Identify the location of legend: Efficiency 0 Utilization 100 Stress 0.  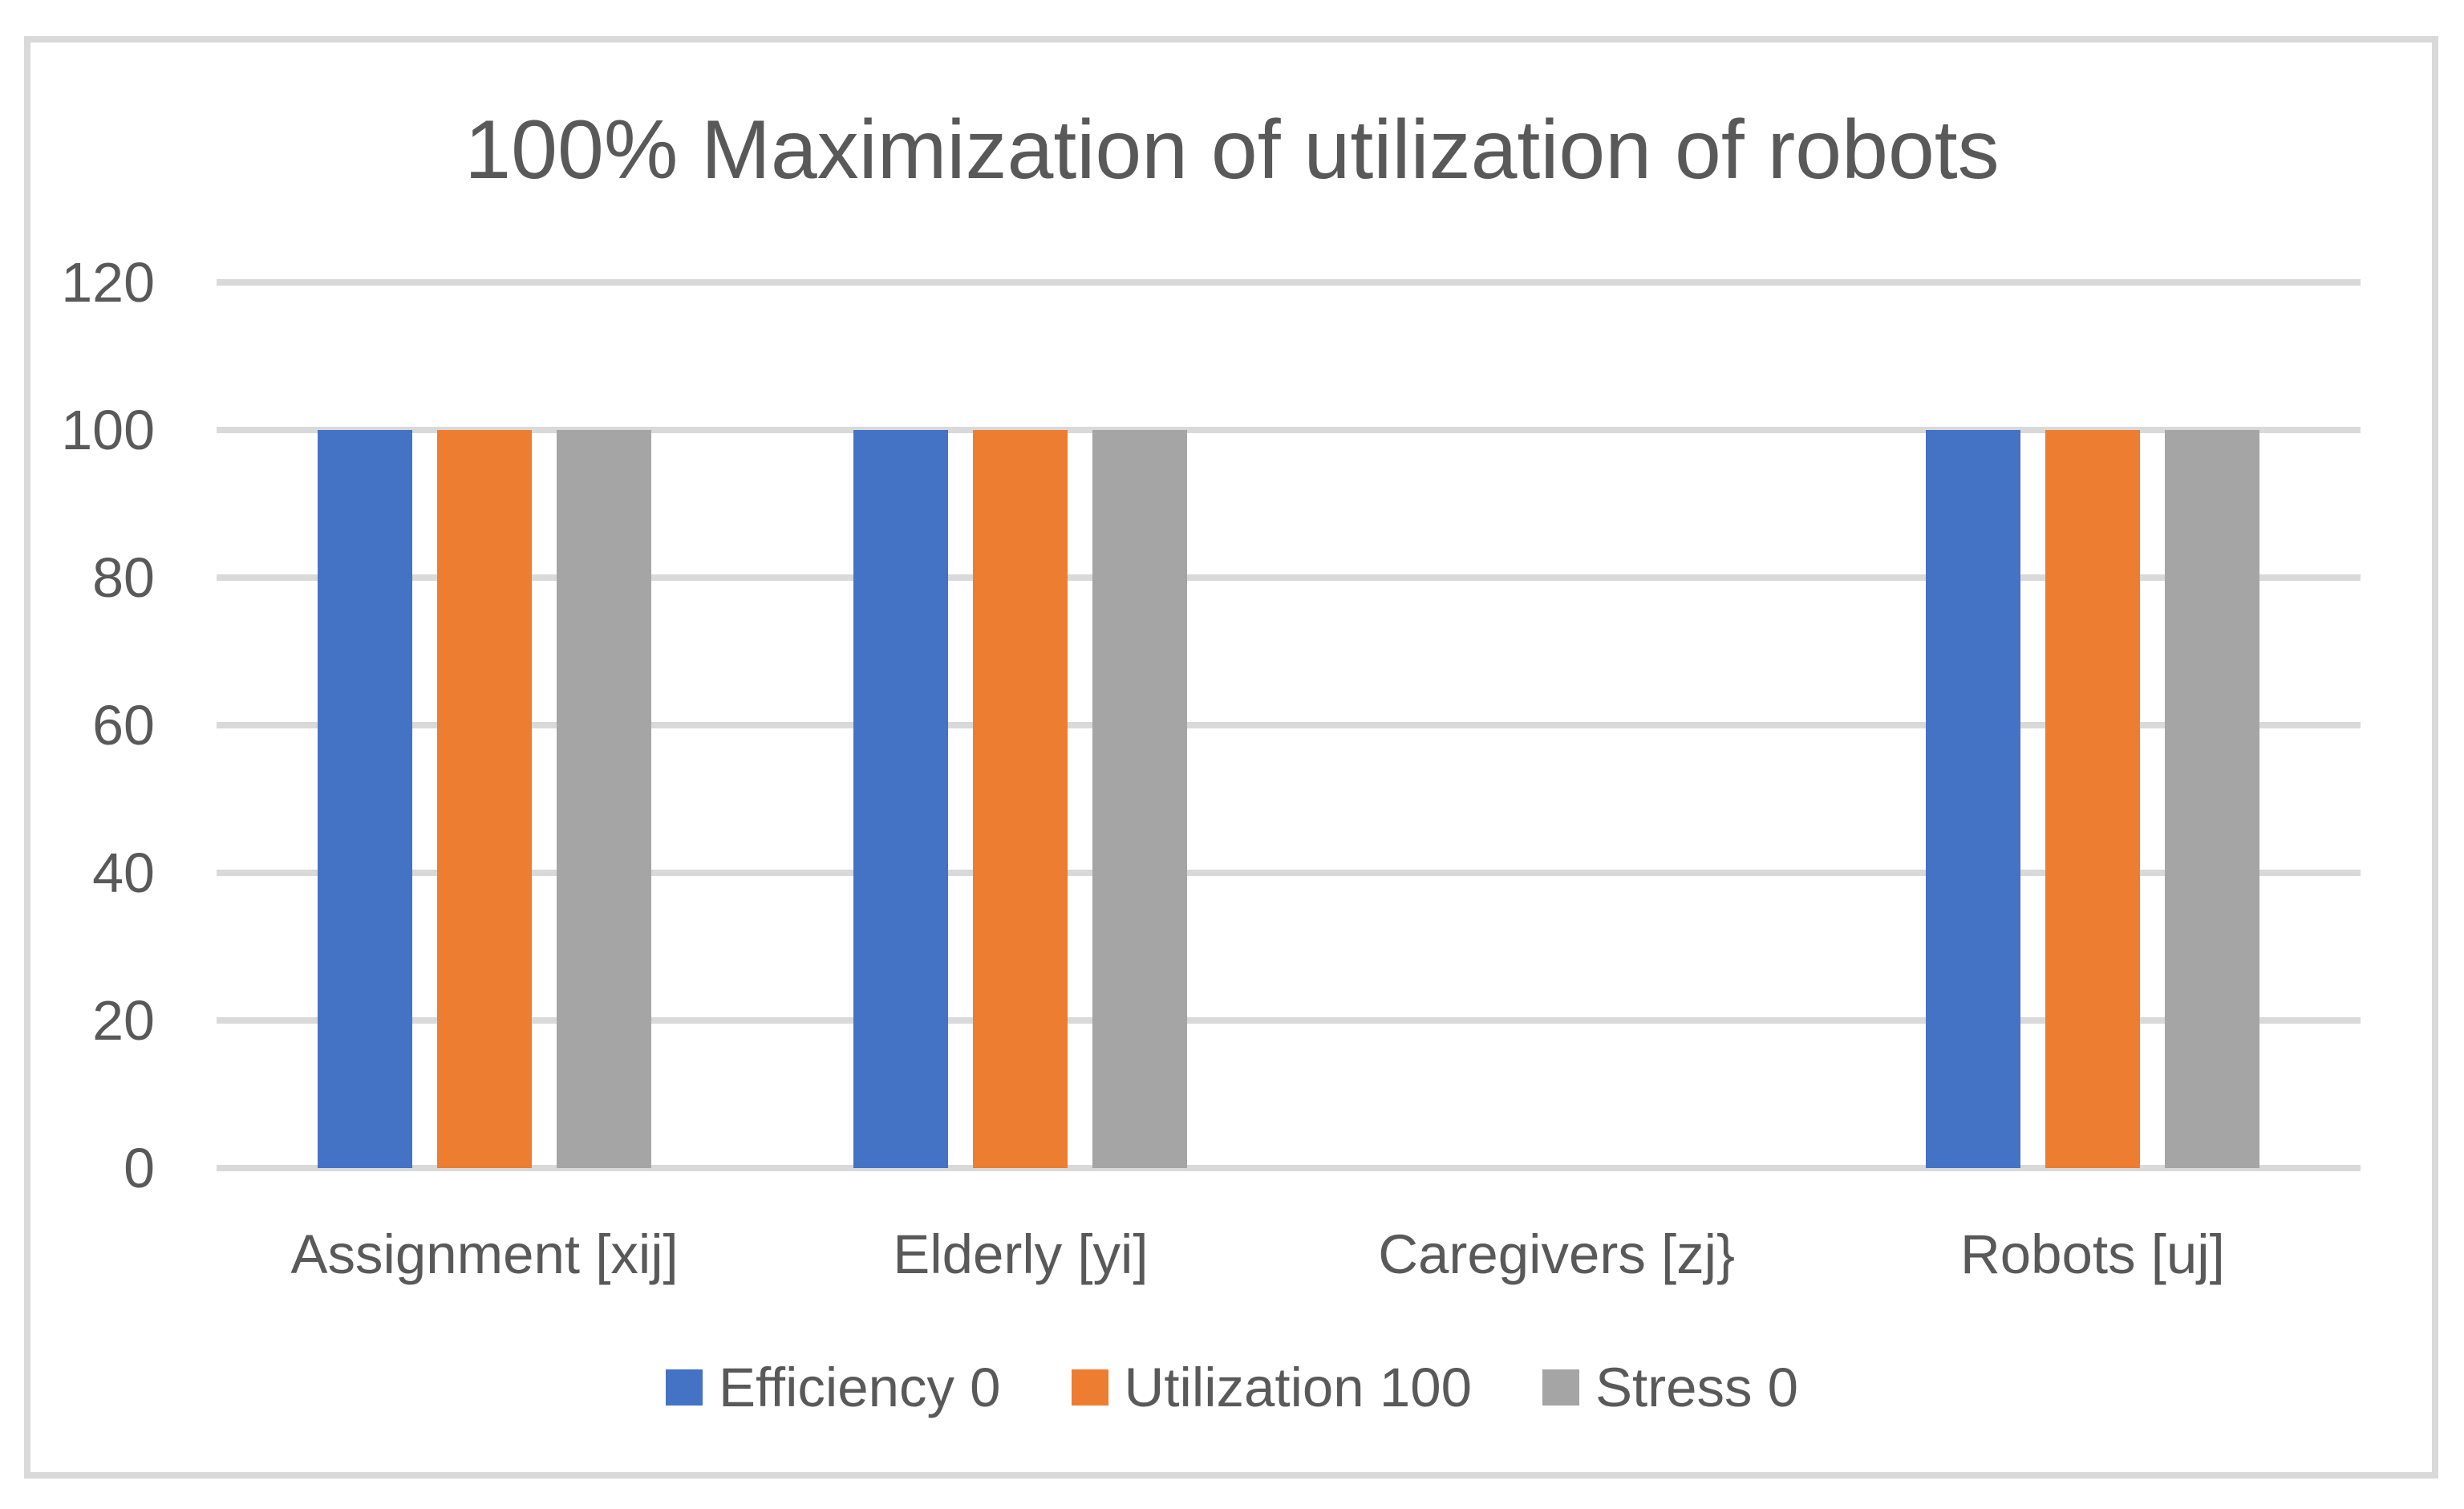
(1232, 1387).